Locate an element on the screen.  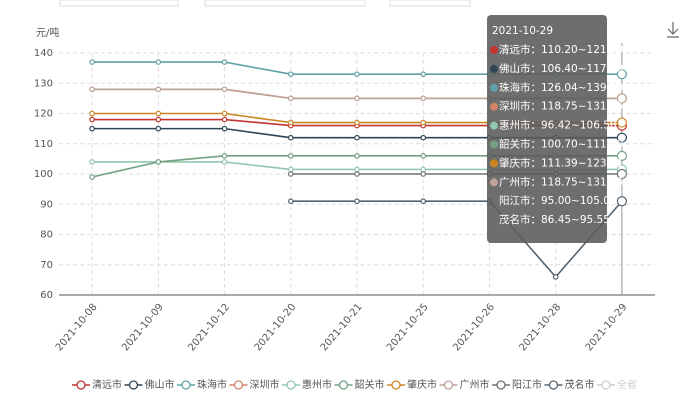
toolbar-box is located at coordinates (430, 3).